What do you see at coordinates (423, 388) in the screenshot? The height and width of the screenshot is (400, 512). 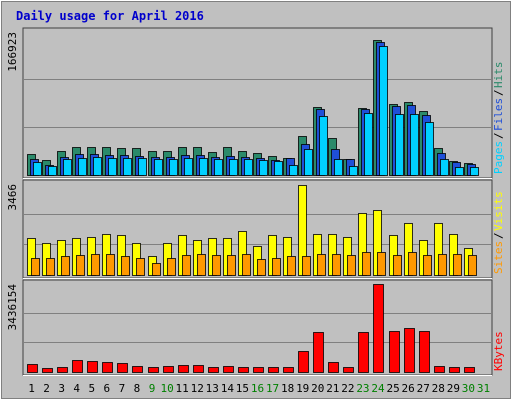 I see `x-tick-label-day-27: 27` at bounding box center [423, 388].